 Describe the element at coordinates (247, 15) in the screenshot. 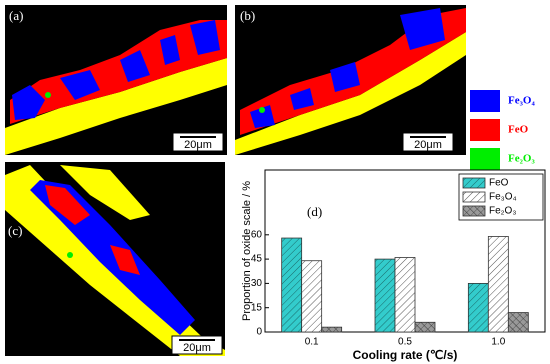

I see `panel-label: (b)` at that location.